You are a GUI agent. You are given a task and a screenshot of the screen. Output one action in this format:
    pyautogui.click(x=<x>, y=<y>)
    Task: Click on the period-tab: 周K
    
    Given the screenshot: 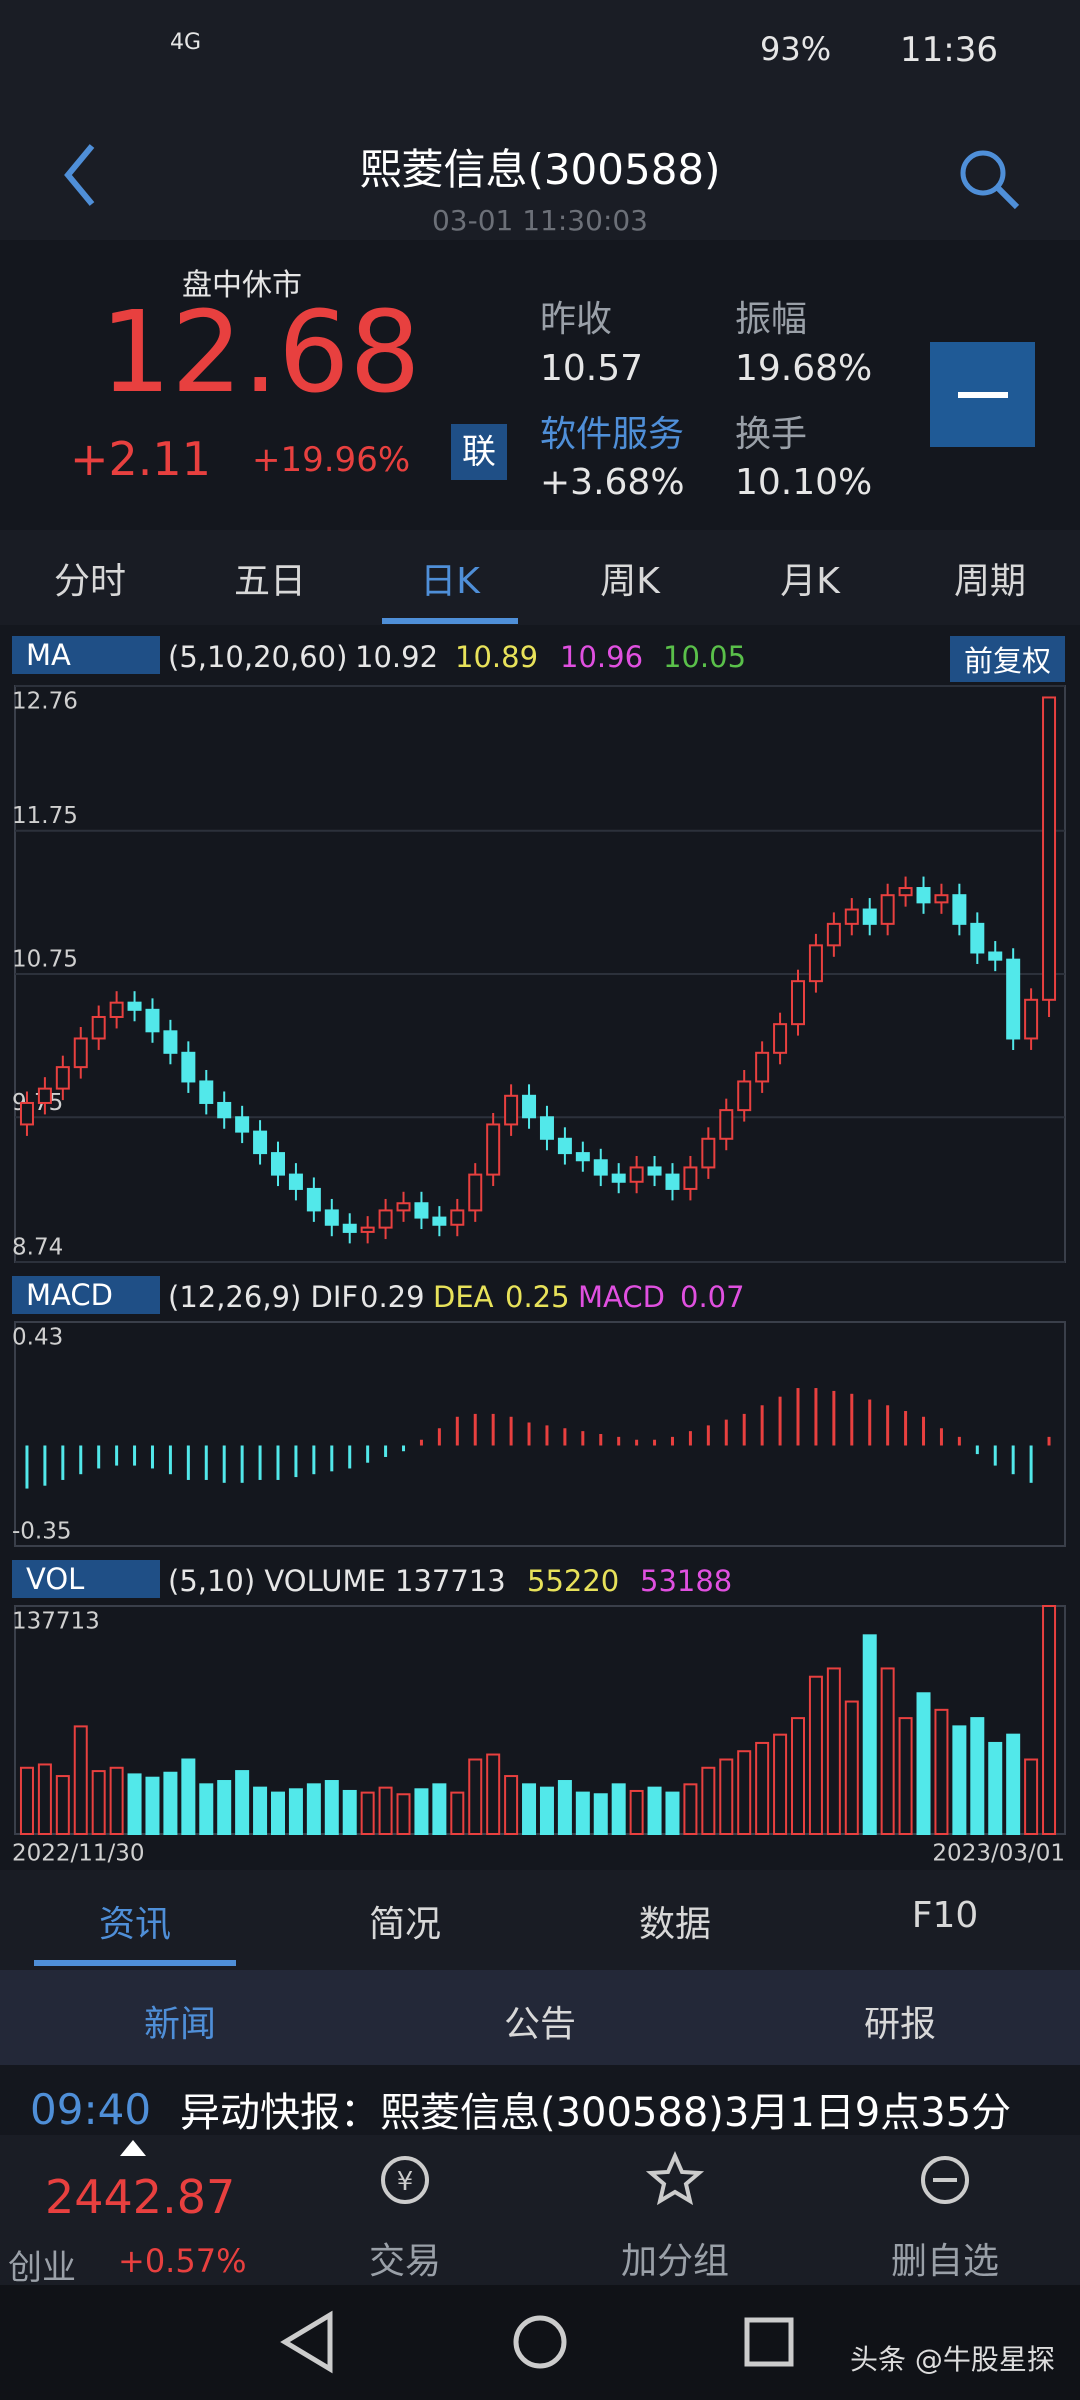 What is the action you would take?
    pyautogui.click(x=630, y=581)
    